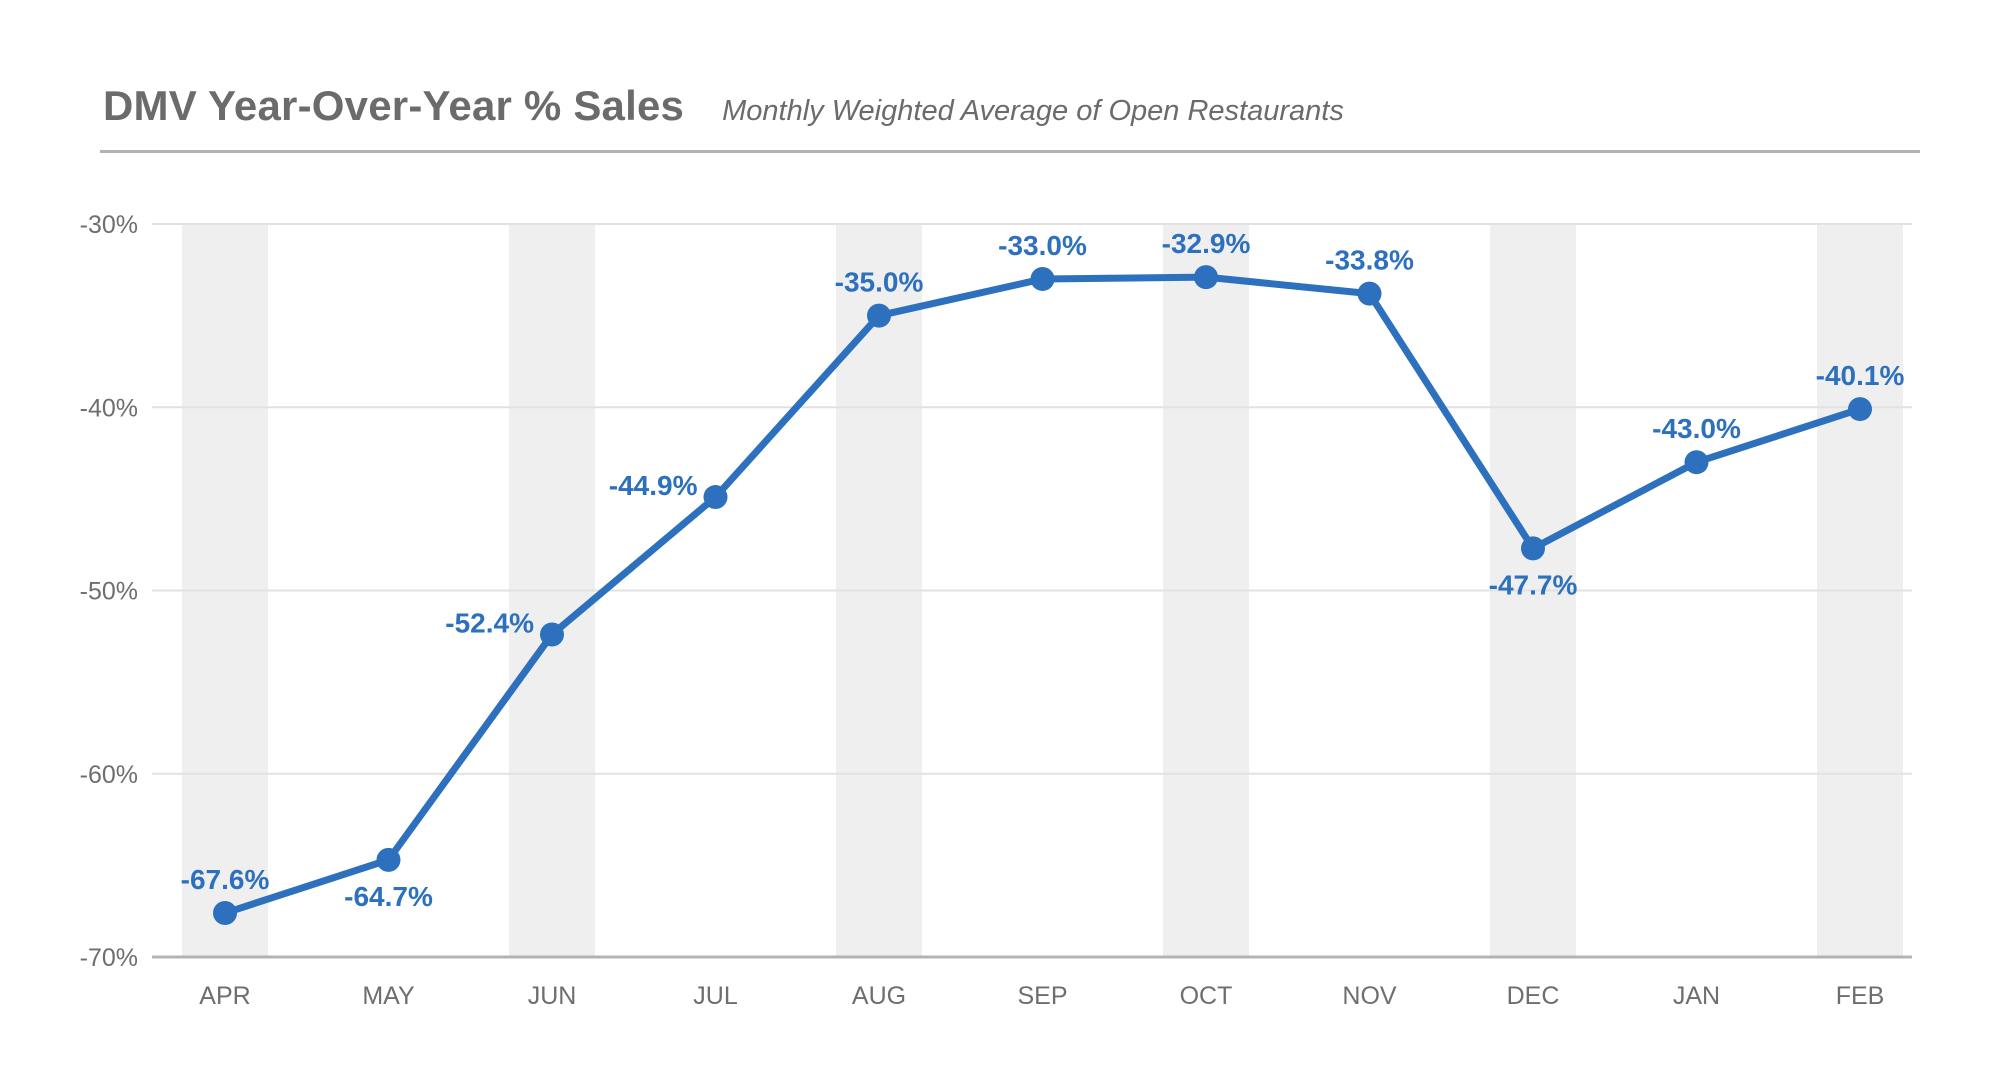  I want to click on x-tick-label: DEC, so click(1533, 996).